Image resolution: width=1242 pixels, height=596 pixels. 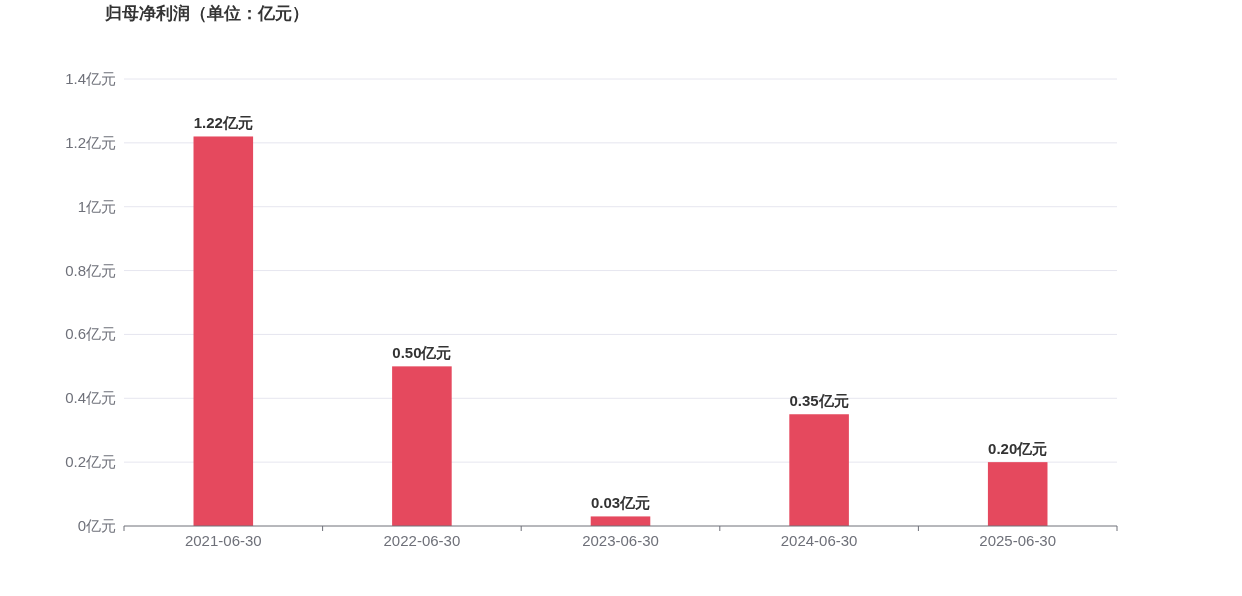 What do you see at coordinates (819, 401) in the screenshot?
I see `data-label: 0.35亿元` at bounding box center [819, 401].